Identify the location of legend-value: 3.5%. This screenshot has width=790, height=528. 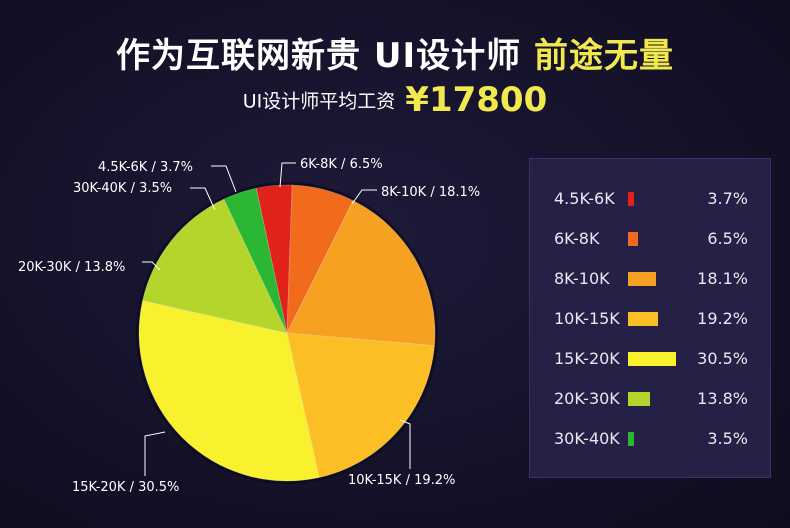
(727, 438).